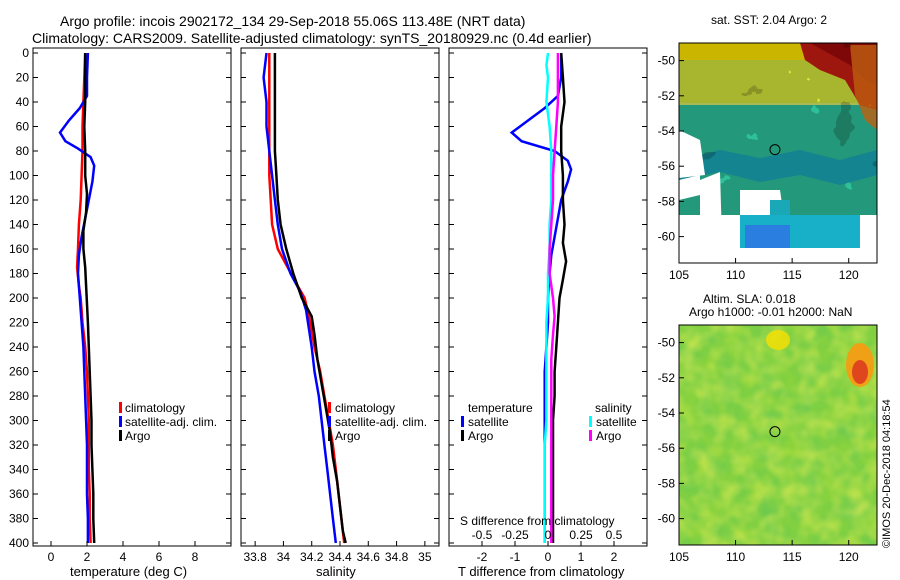 This screenshot has height=580, width=900. I want to click on map-x-tick-label: 105, so click(679, 275).